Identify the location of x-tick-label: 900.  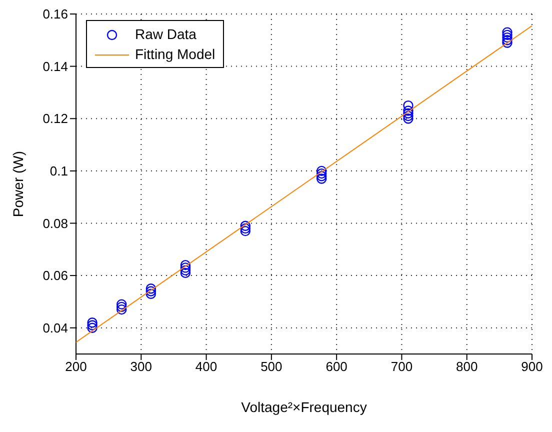
(532, 366).